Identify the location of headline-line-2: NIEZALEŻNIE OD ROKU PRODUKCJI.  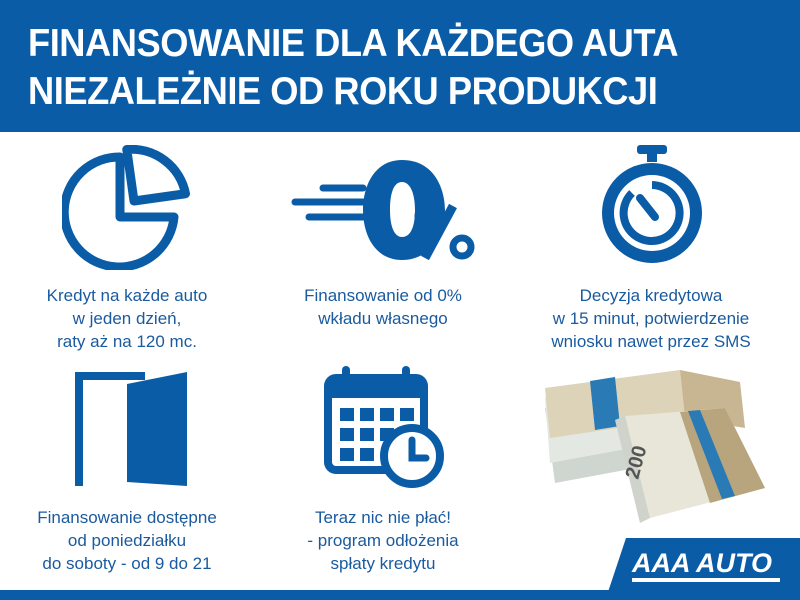
(343, 91).